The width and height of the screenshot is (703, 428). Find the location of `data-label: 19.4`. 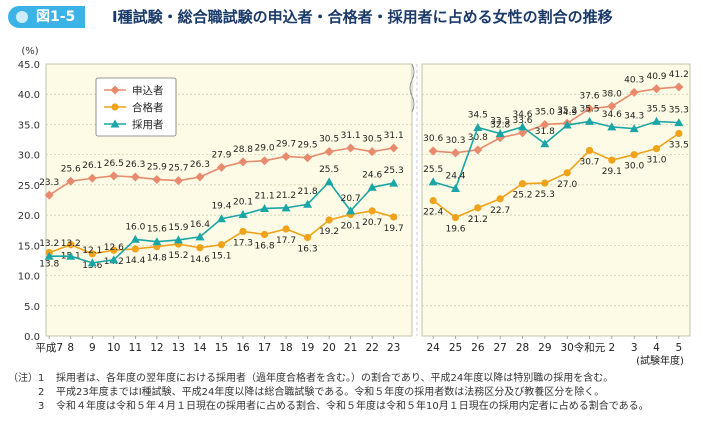

data-label: 19.4 is located at coordinates (221, 207).